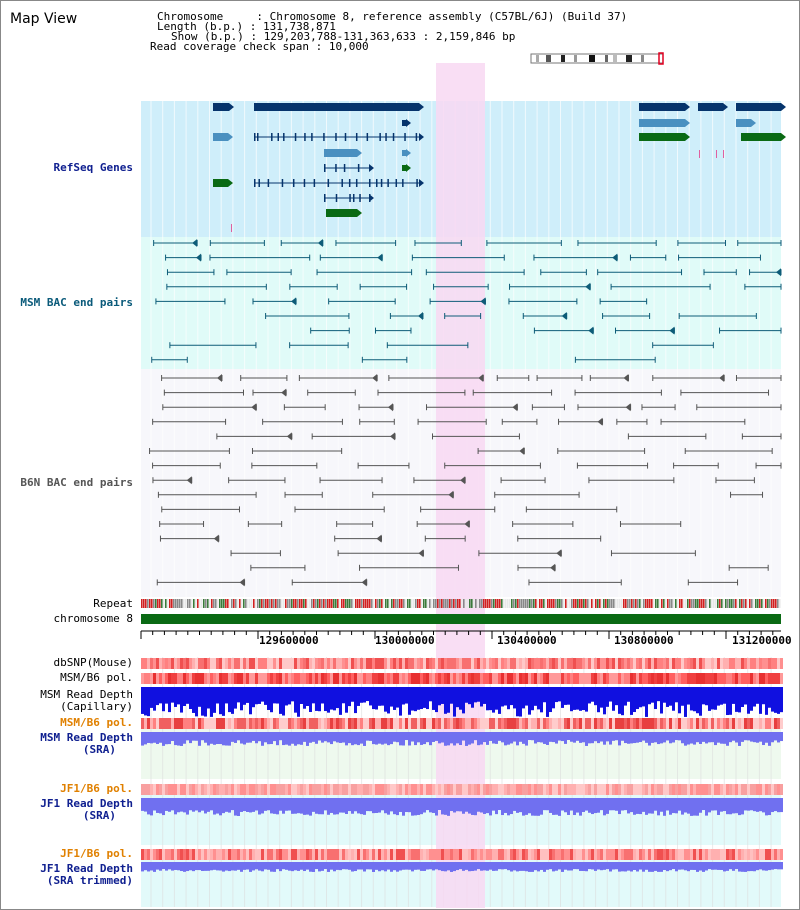  Describe the element at coordinates (687, 107) in the screenshot. I see `gene-strand-arrow` at that location.